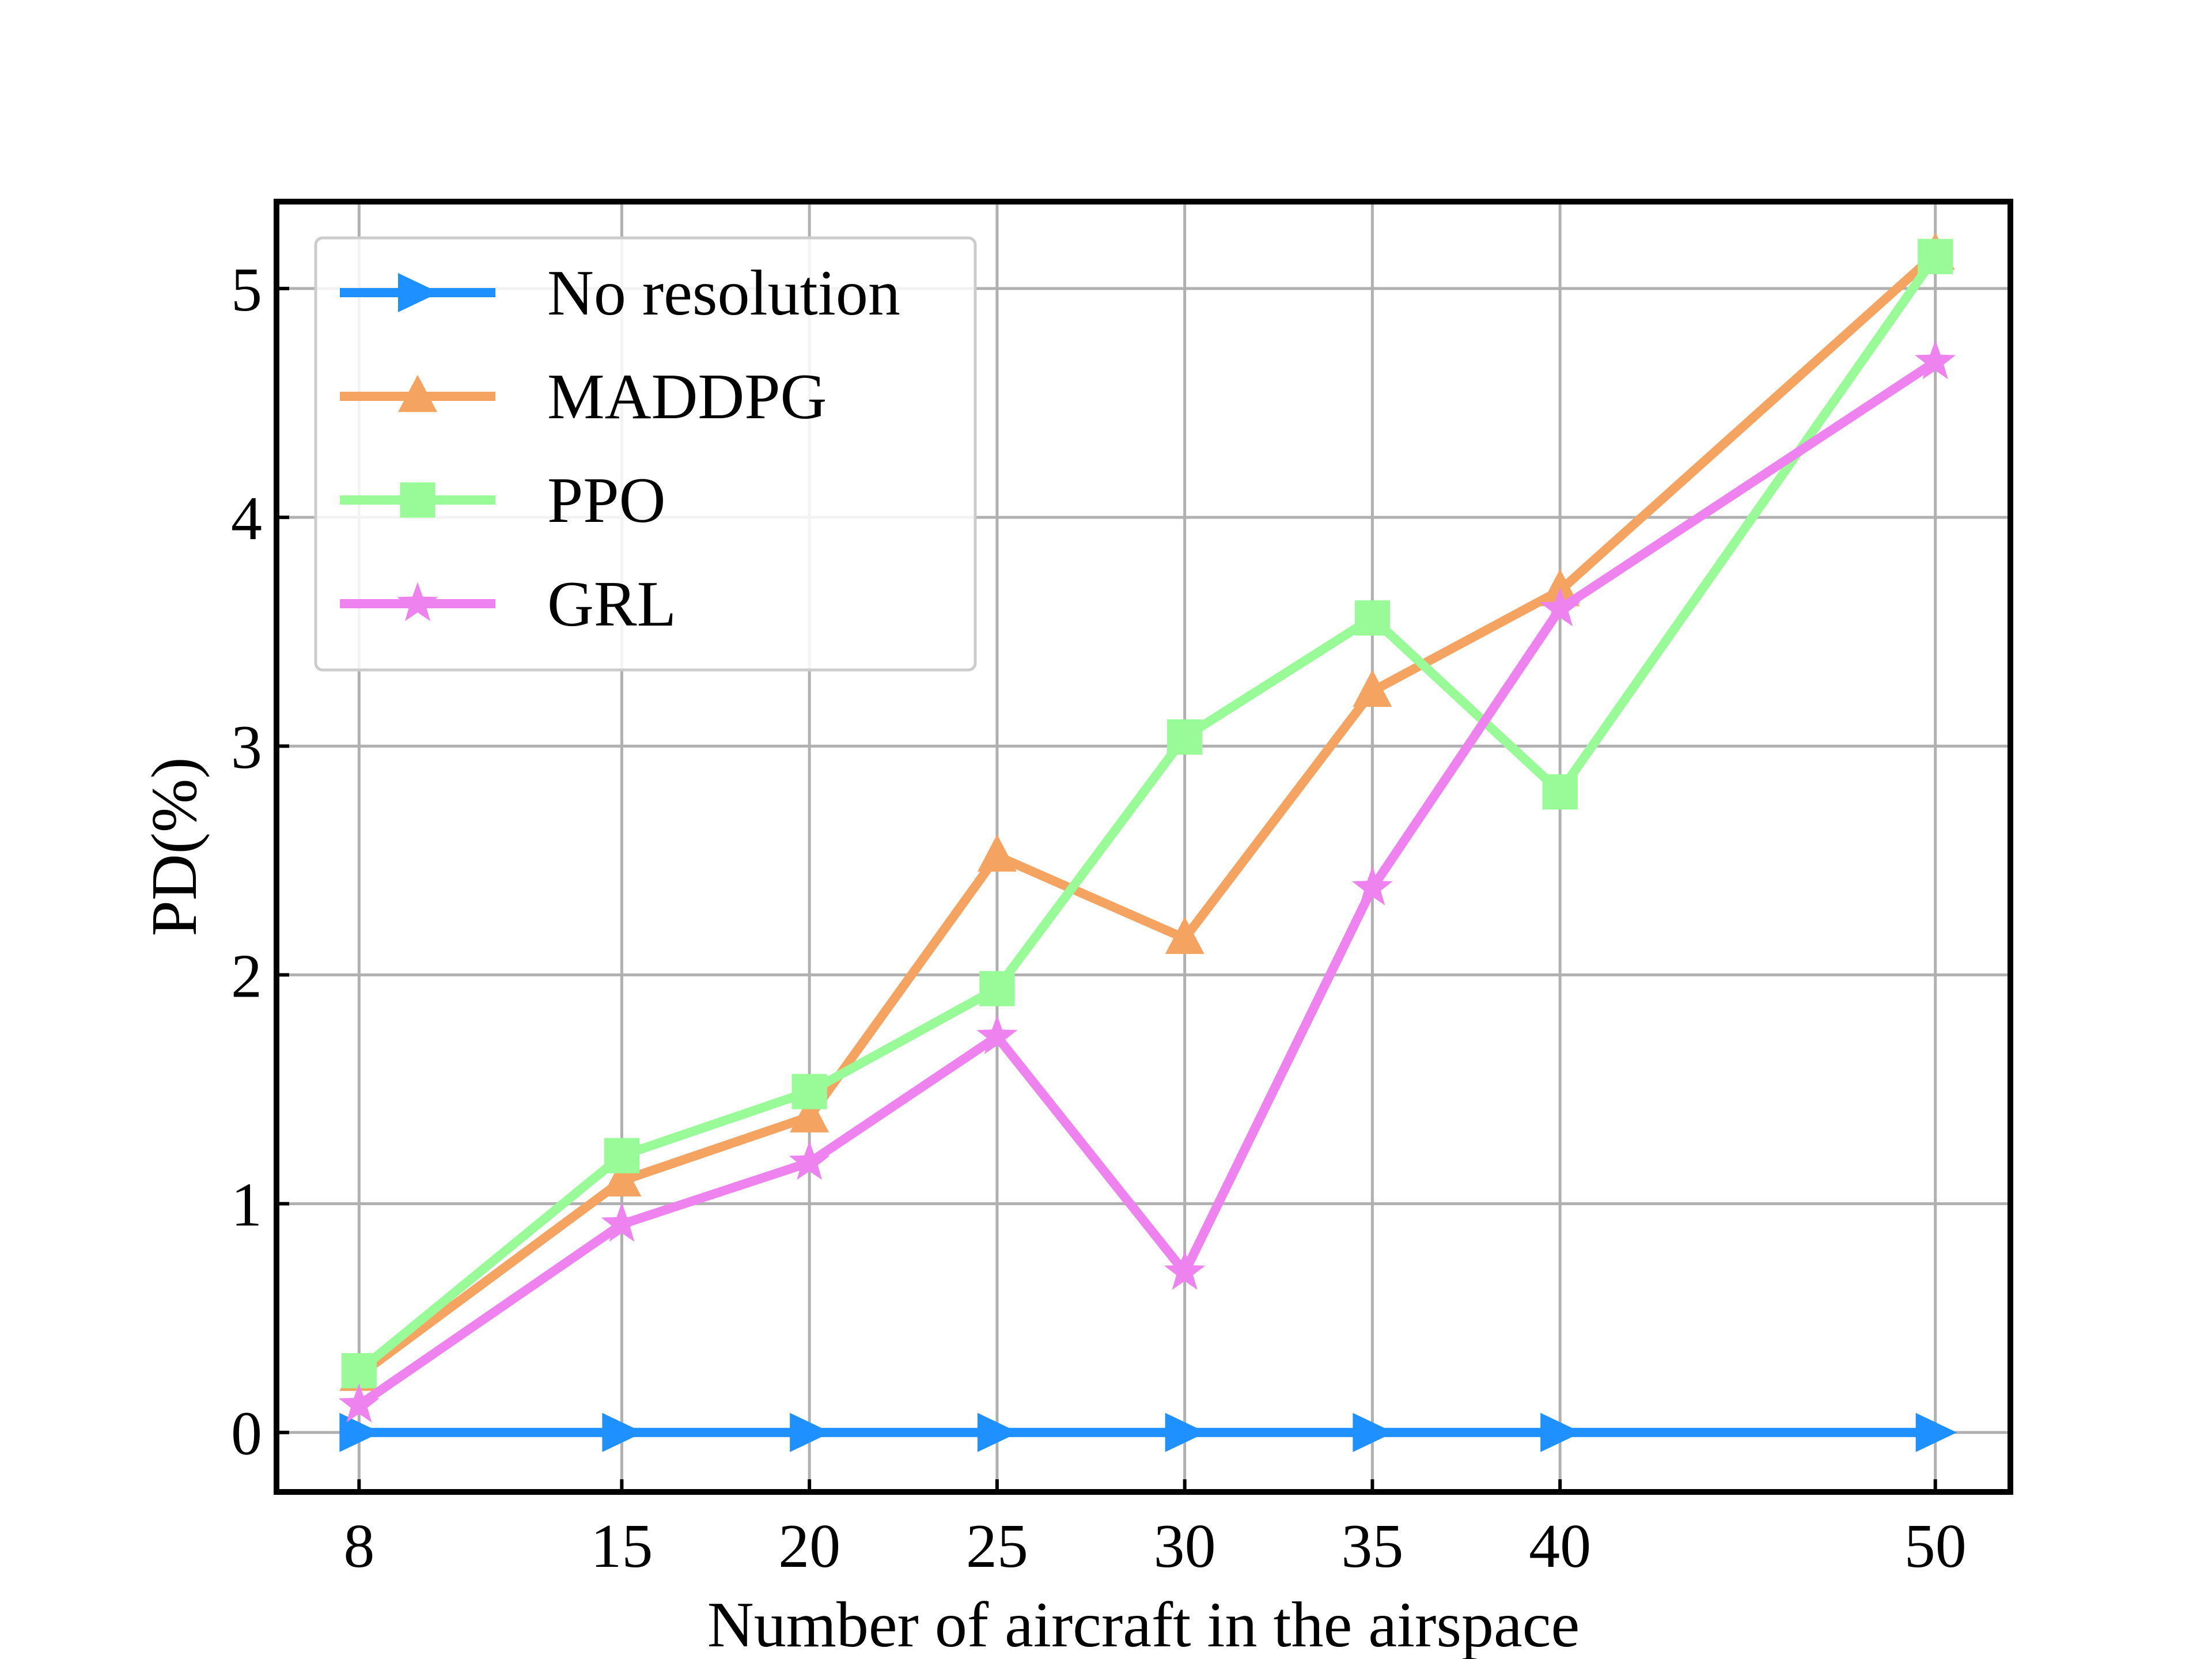  I want to click on x-tick-label: 15, so click(621, 1546).